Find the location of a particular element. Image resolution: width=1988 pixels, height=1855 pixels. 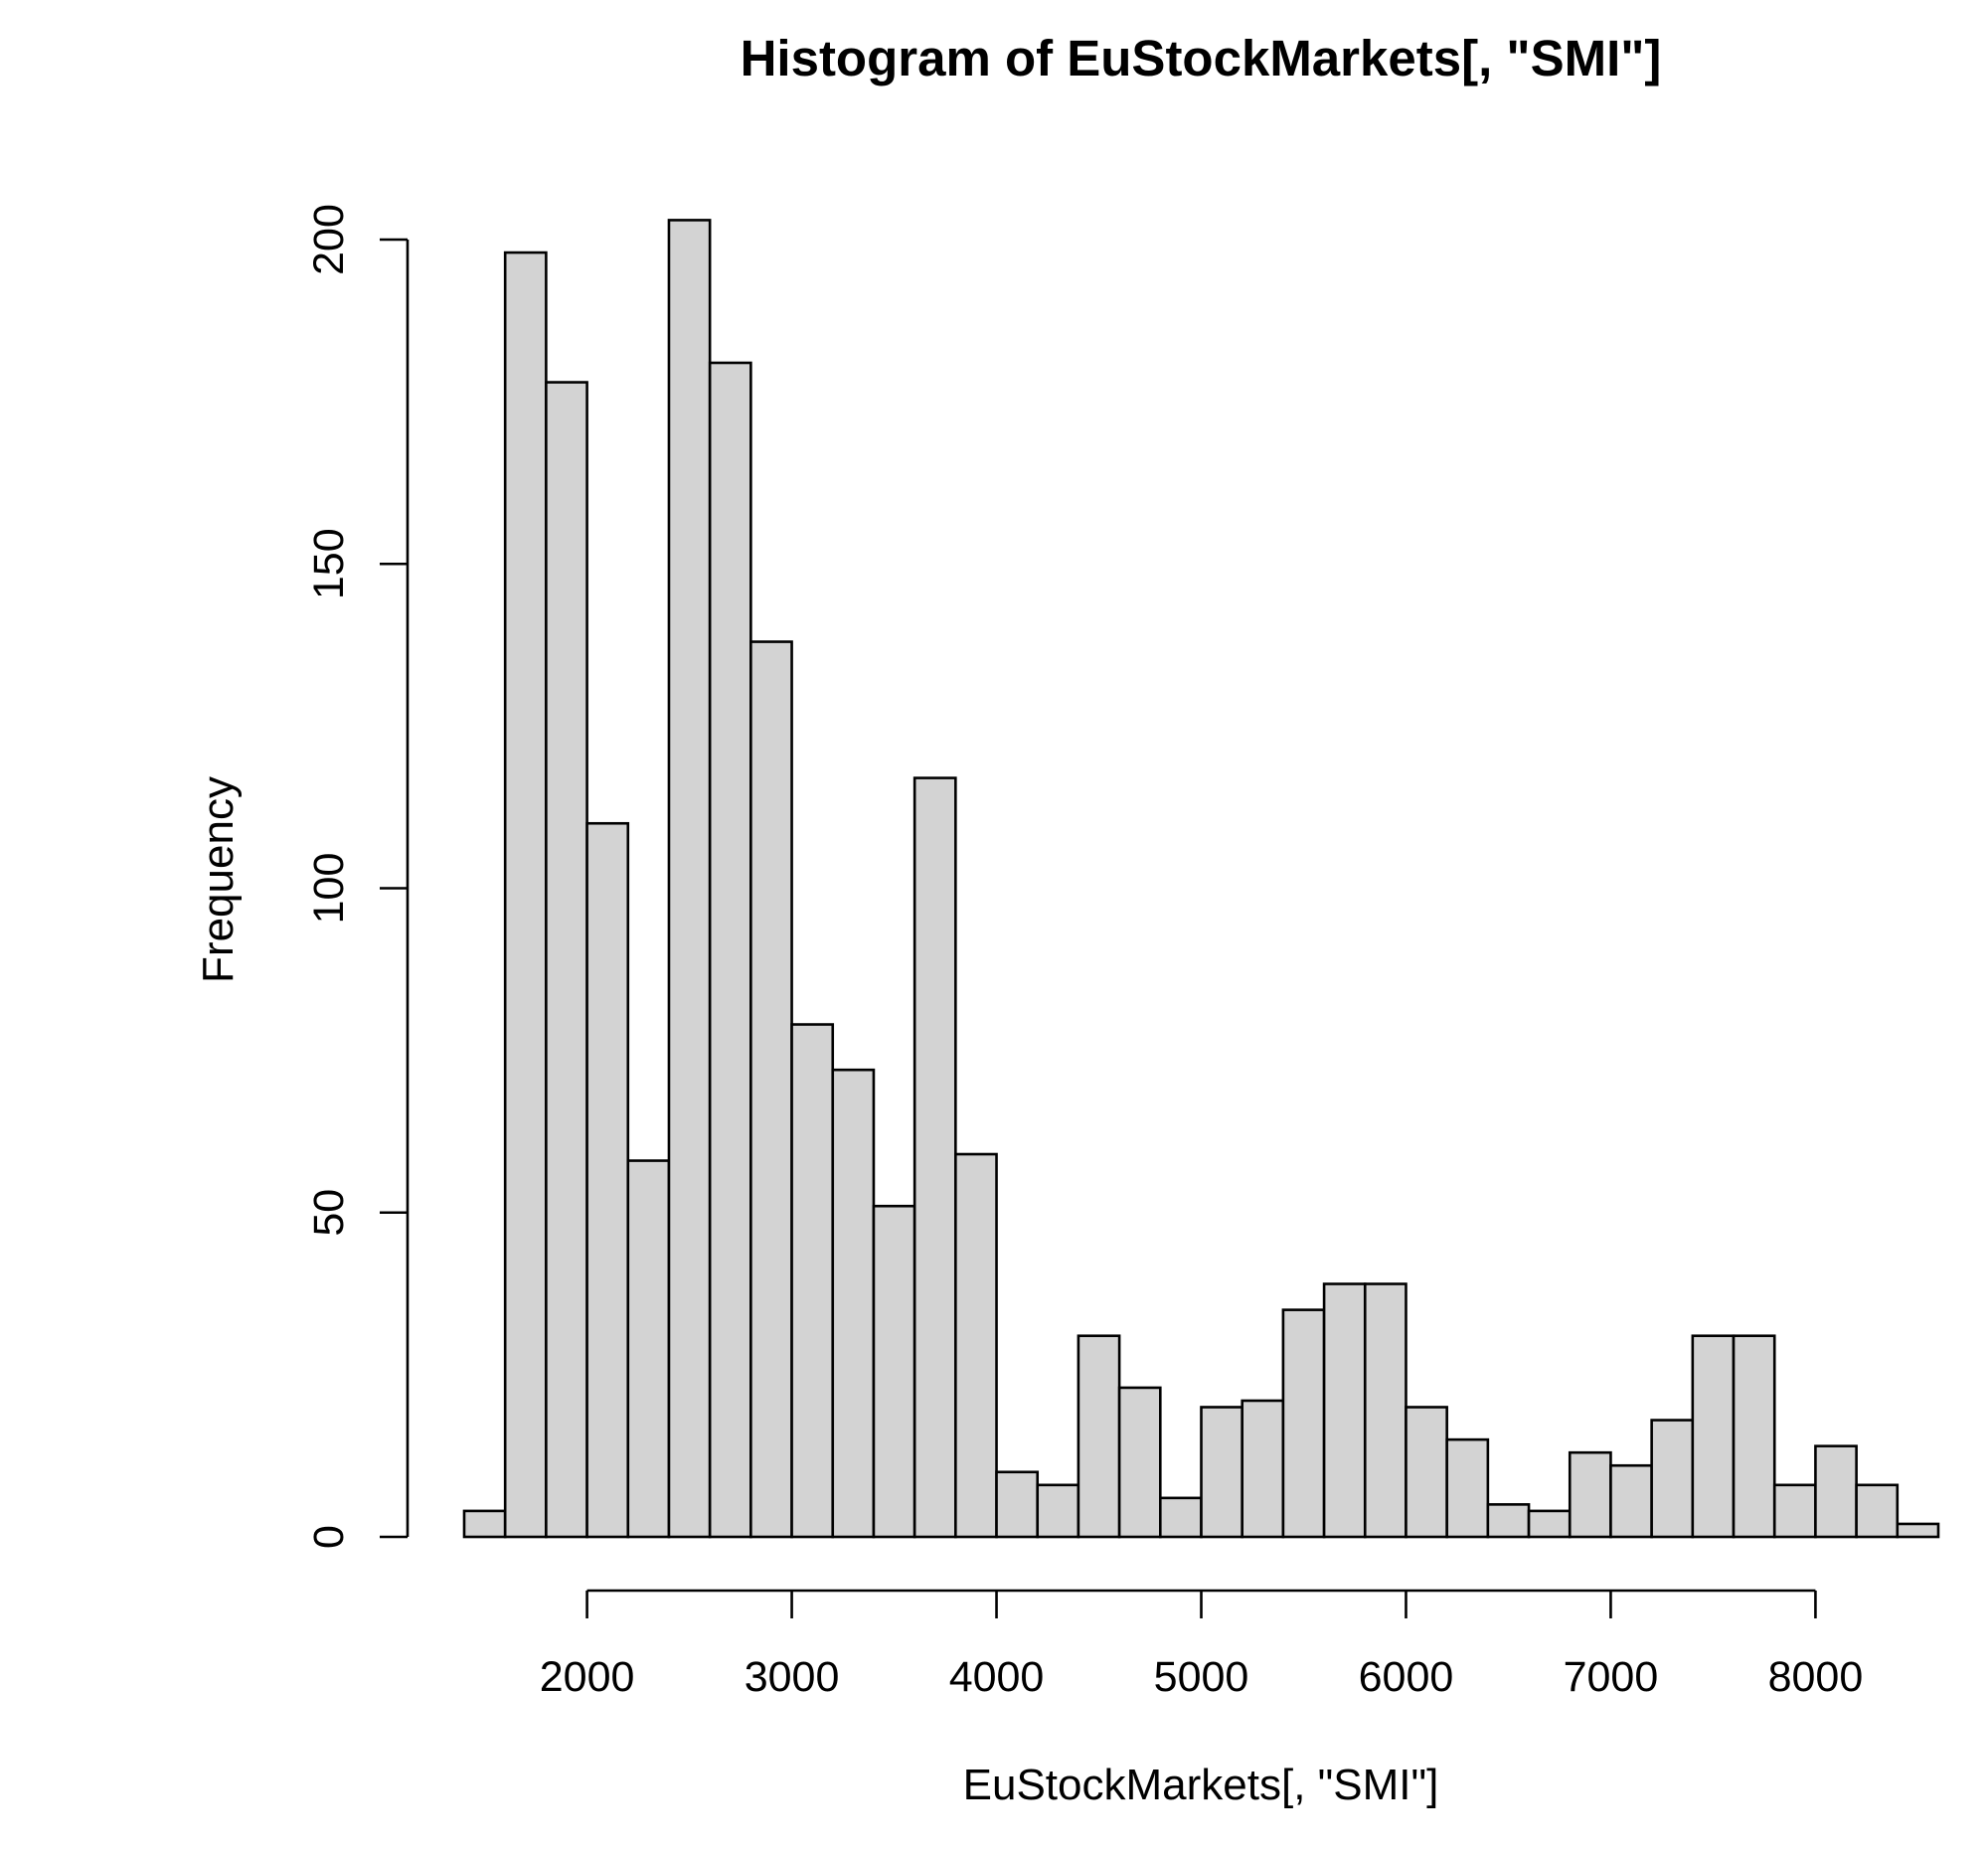

y-tick-label: 200 is located at coordinates (329, 239).